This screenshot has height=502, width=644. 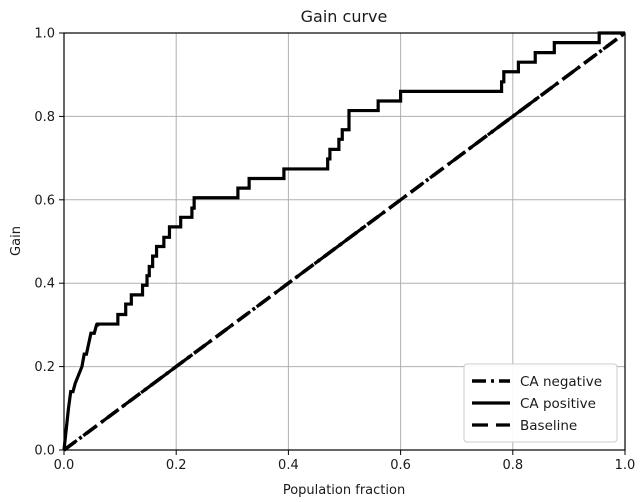 What do you see at coordinates (288, 465) in the screenshot?
I see `x-tick-label: 0.4` at bounding box center [288, 465].